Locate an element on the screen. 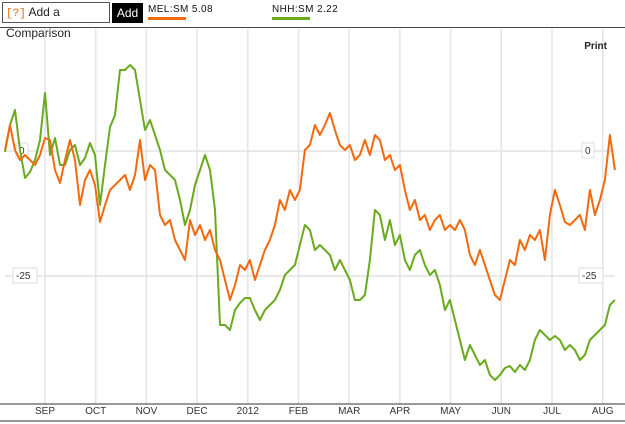 This screenshot has width=625, height=424. x-tick-label: DEC is located at coordinates (197, 411).